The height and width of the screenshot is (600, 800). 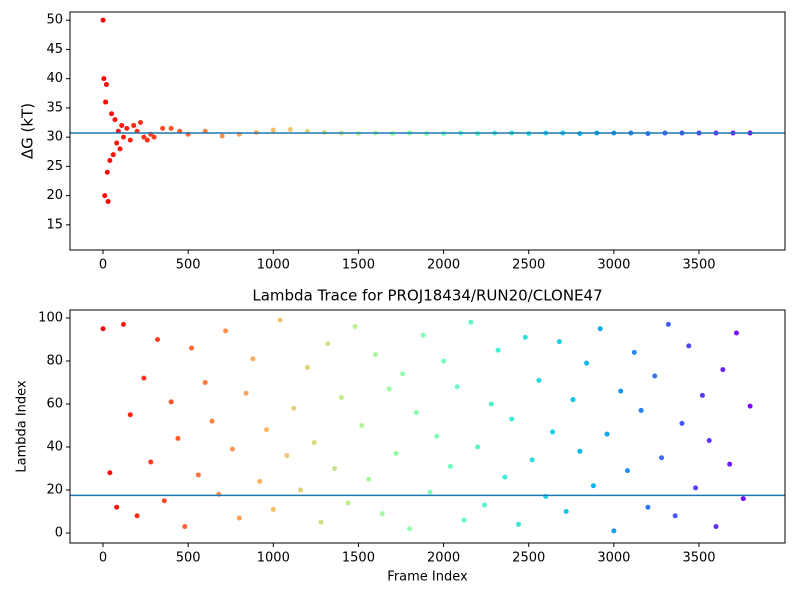 I want to click on y-tick-label: 35, so click(x=54, y=107).